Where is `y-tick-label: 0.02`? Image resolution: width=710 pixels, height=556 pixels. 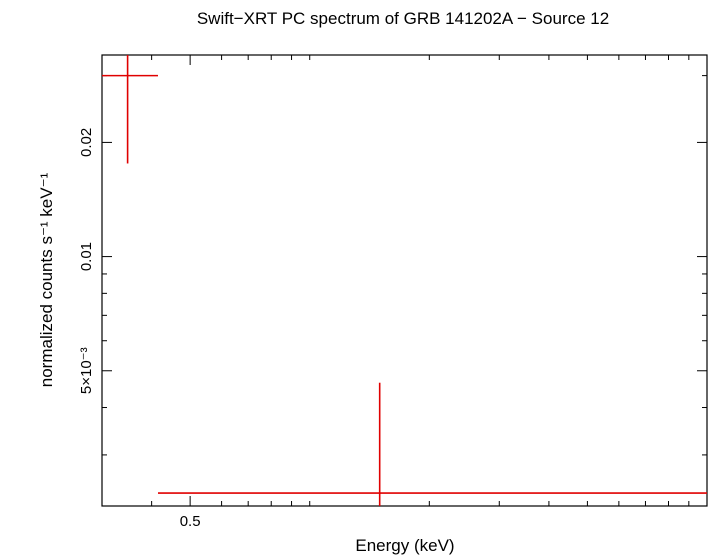 y-tick-label: 0.02 is located at coordinates (86, 142).